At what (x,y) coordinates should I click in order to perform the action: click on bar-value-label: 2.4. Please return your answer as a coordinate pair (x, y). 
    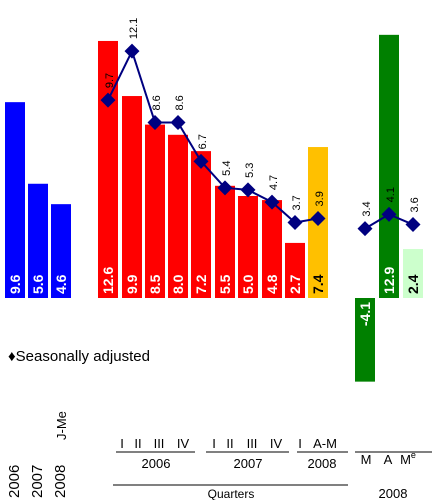
    Looking at the image, I should click on (413, 284).